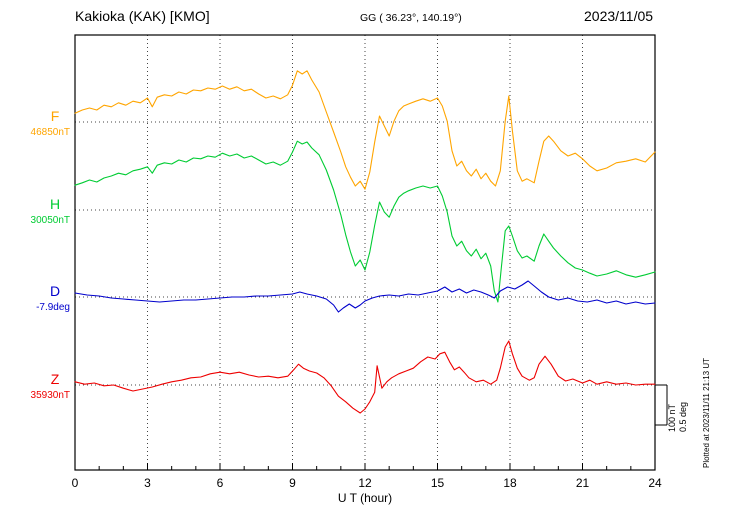 Image resolution: width=730 pixels, height=520 pixels. What do you see at coordinates (582, 483) in the screenshot?
I see `x-tick-label: 21` at bounding box center [582, 483].